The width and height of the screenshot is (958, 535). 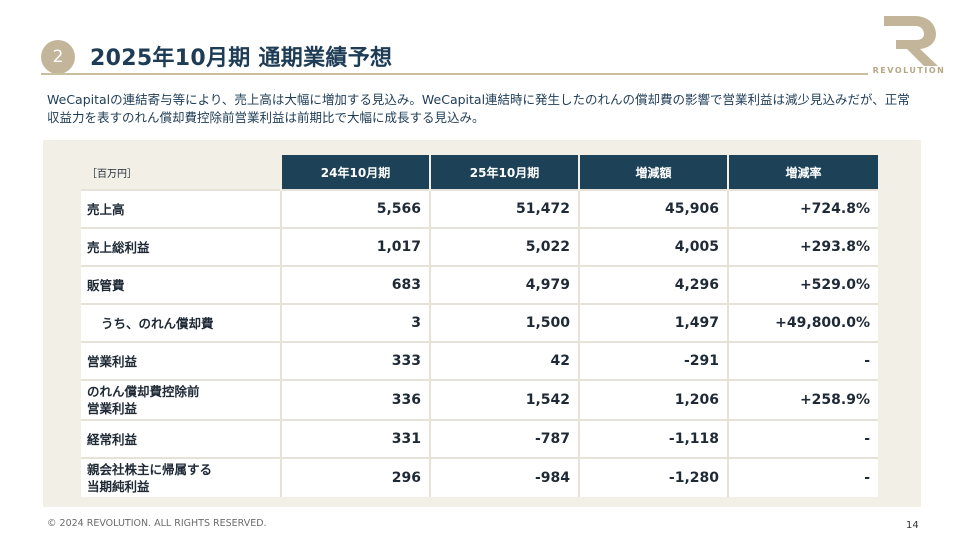 I want to click on cell-value: -291, so click(x=653, y=360).